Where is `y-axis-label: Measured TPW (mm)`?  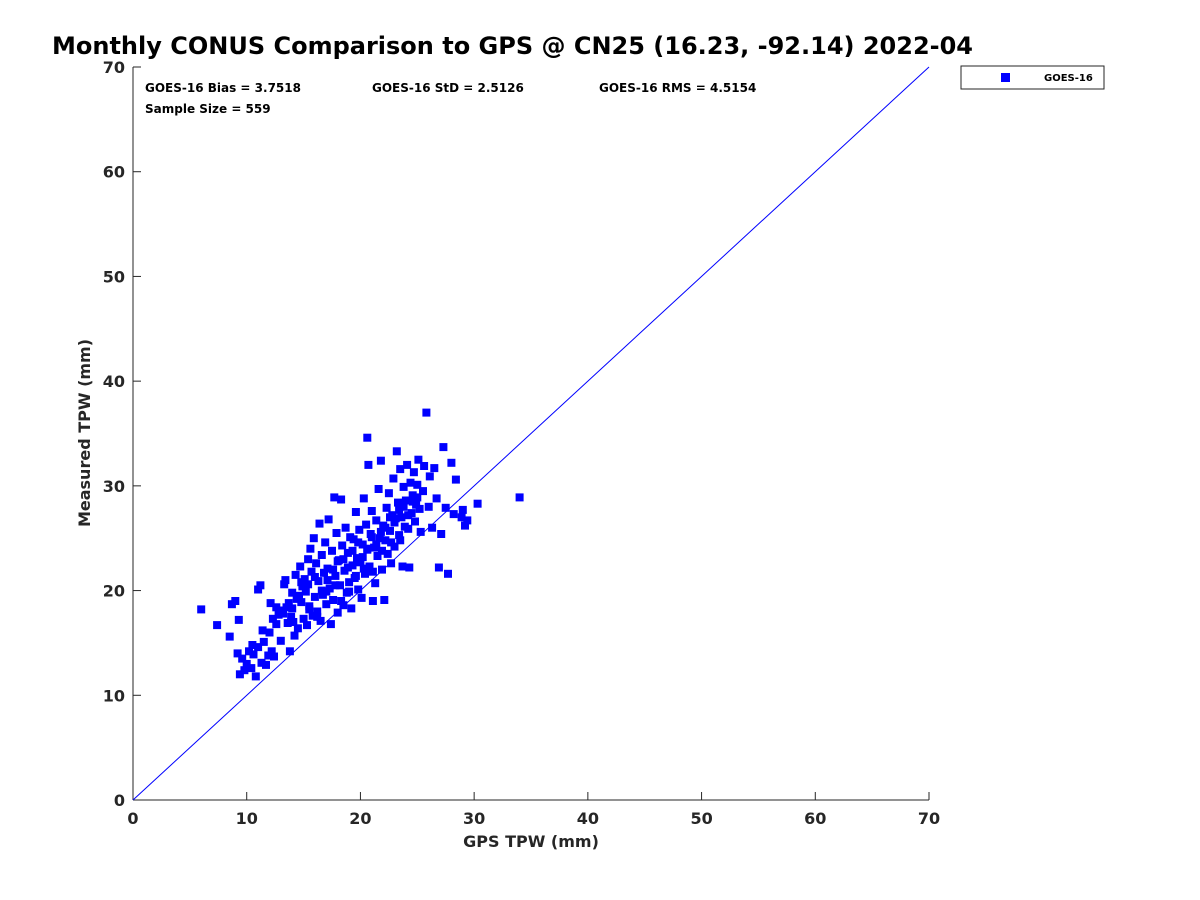 y-axis-label: Measured TPW (mm) is located at coordinates (84, 433).